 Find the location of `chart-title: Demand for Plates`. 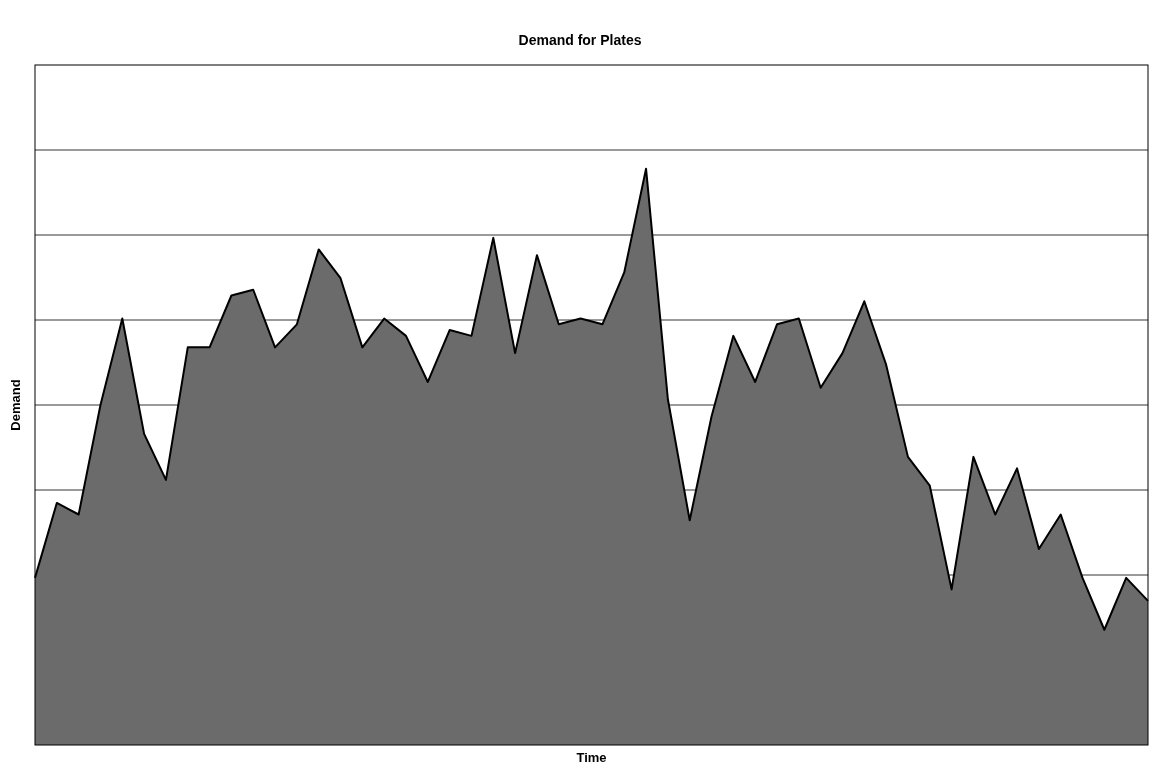

chart-title: Demand for Plates is located at coordinates (580, 40).